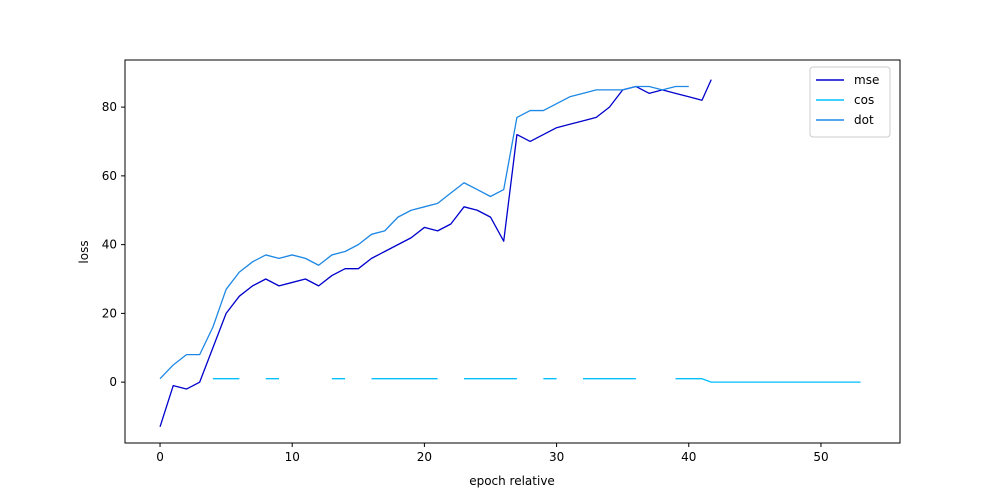 The width and height of the screenshot is (1000, 504). What do you see at coordinates (109, 245) in the screenshot?
I see `y-tick-label: 40` at bounding box center [109, 245].